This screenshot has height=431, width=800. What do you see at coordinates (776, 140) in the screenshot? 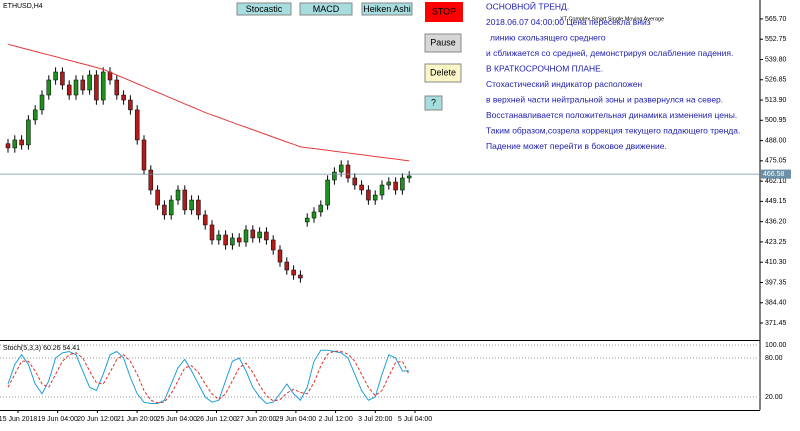
I see `y-tick-label: 488.00` at bounding box center [776, 140].